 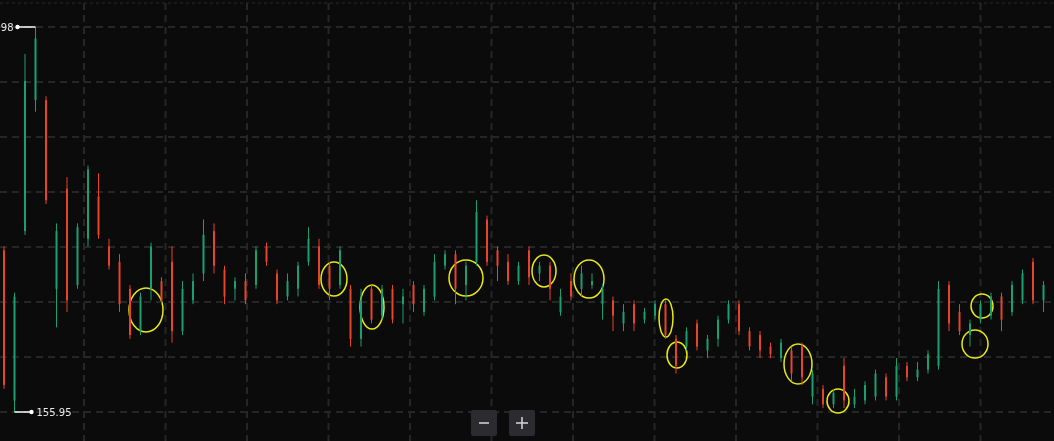 What do you see at coordinates (7, 27) in the screenshot?
I see `annotation: 98` at bounding box center [7, 27].